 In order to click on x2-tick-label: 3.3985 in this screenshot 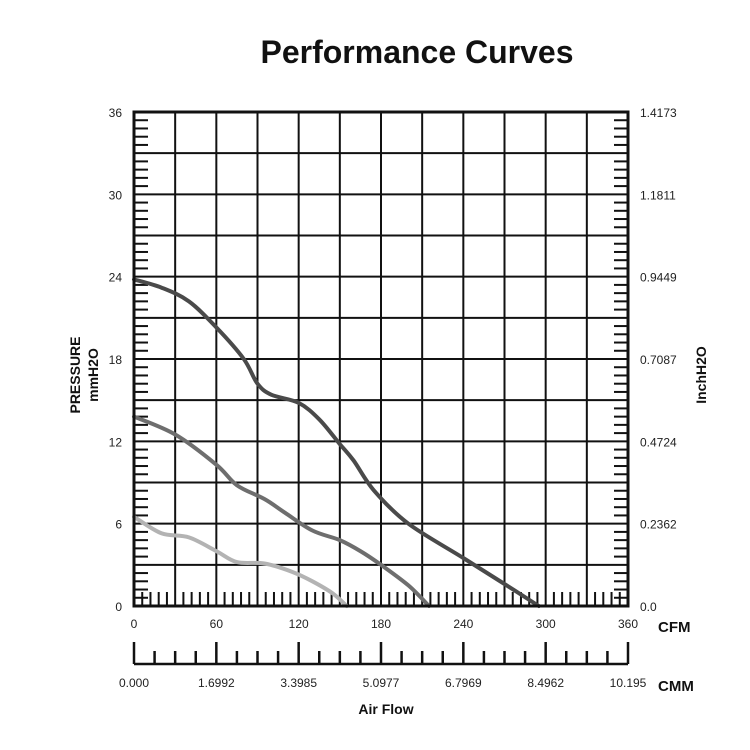, I will do `click(298, 683)`.